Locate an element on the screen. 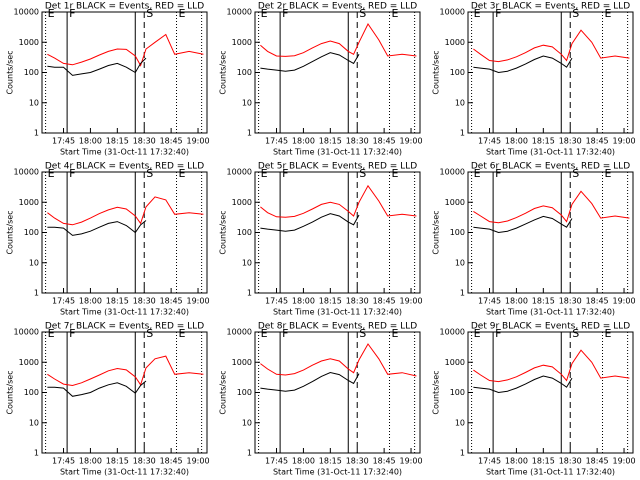 Image resolution: width=640 pixels, height=480 pixels. chart-title: Det 5r BLACK = Events, RED = LLD is located at coordinates (337, 167).